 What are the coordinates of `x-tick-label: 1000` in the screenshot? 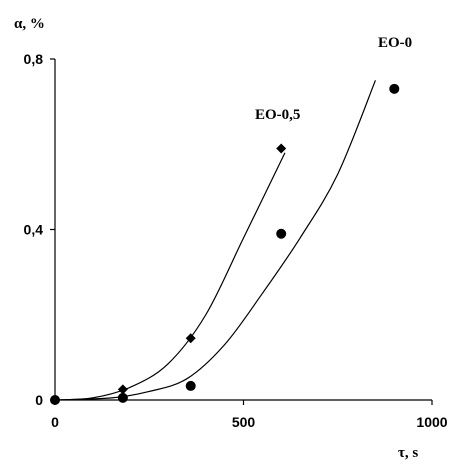 It's located at (431, 422).